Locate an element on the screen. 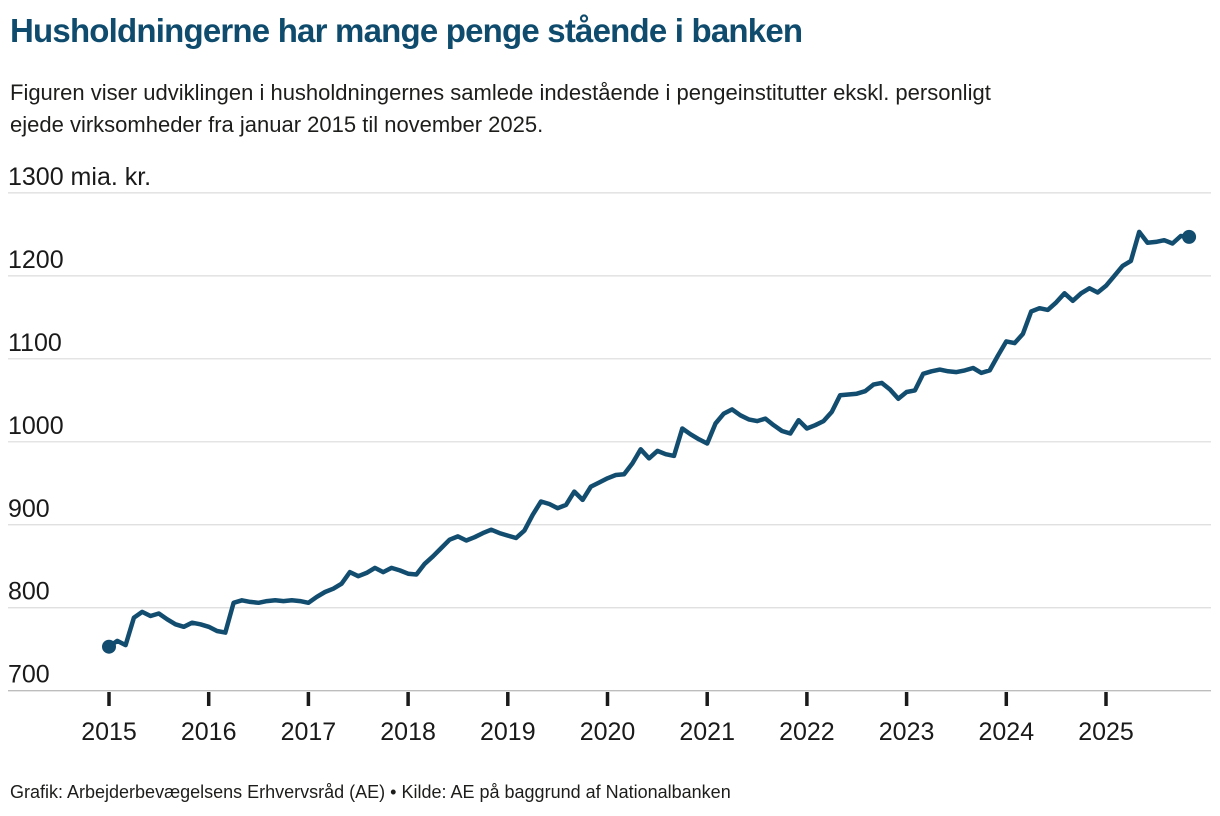 The width and height of the screenshot is (1220, 816). x-axis-label: 2022 is located at coordinates (807, 732).